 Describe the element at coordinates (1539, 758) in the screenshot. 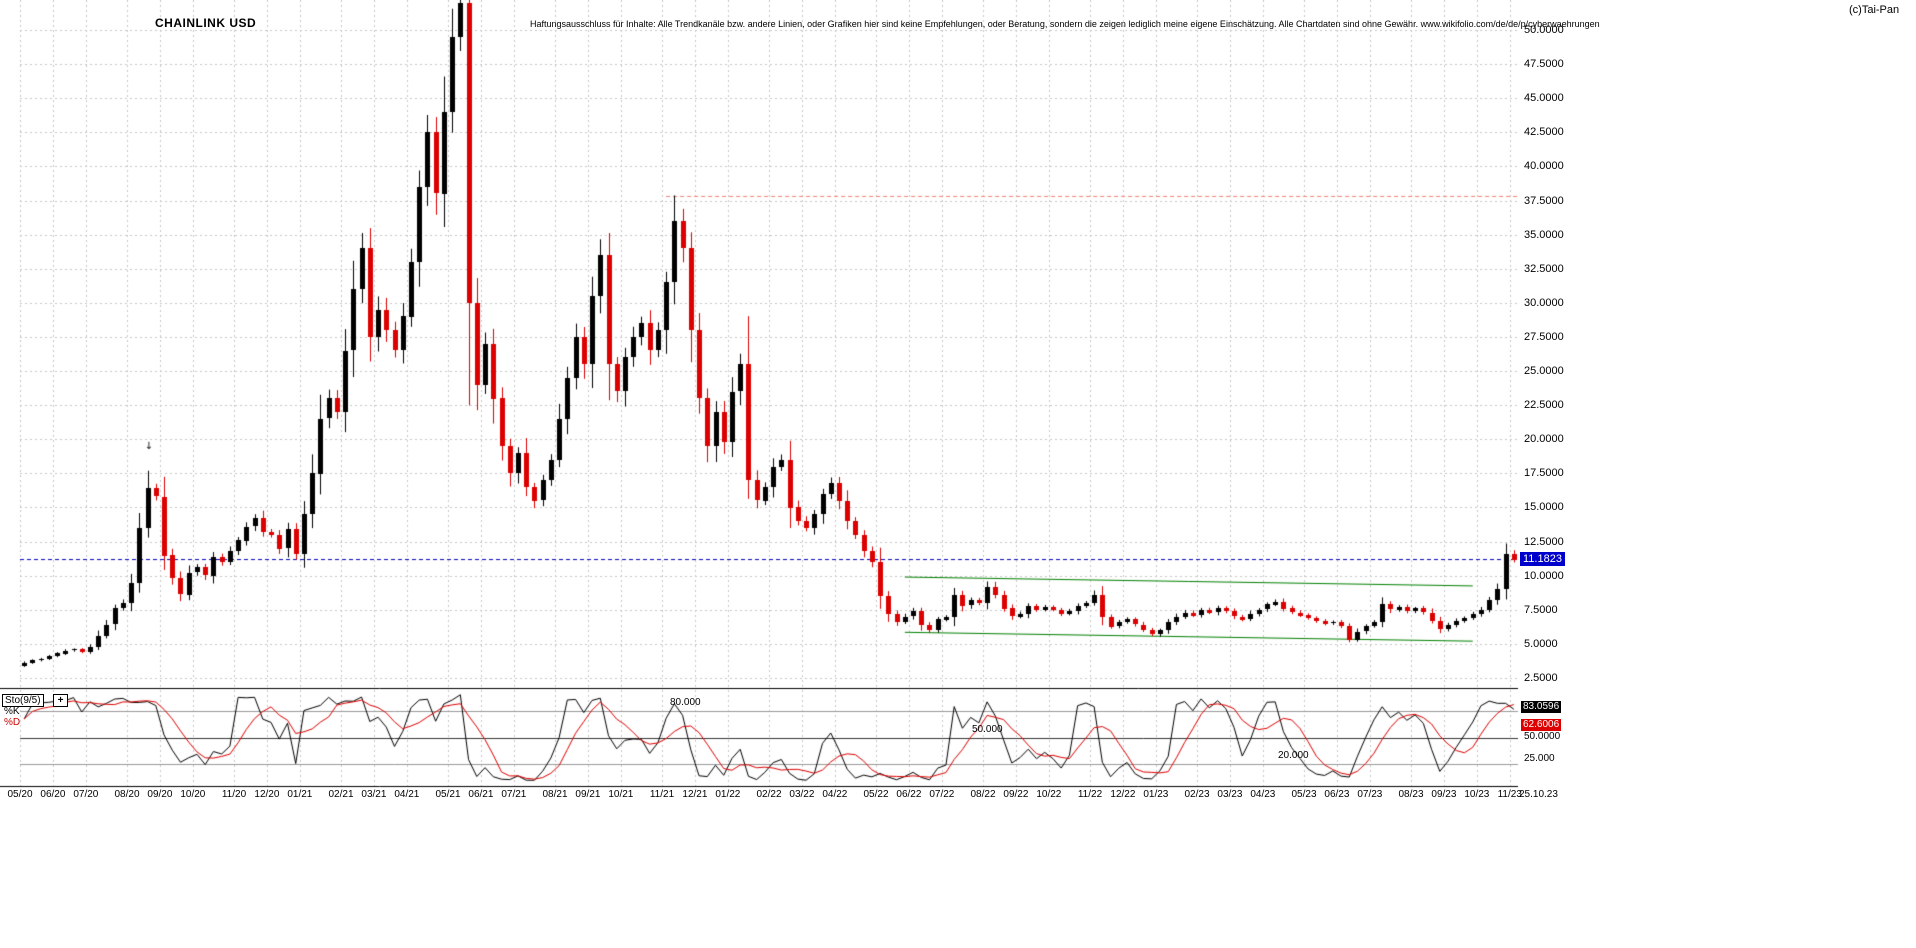

I see `sto-axis-tick-25: 25.000` at that location.